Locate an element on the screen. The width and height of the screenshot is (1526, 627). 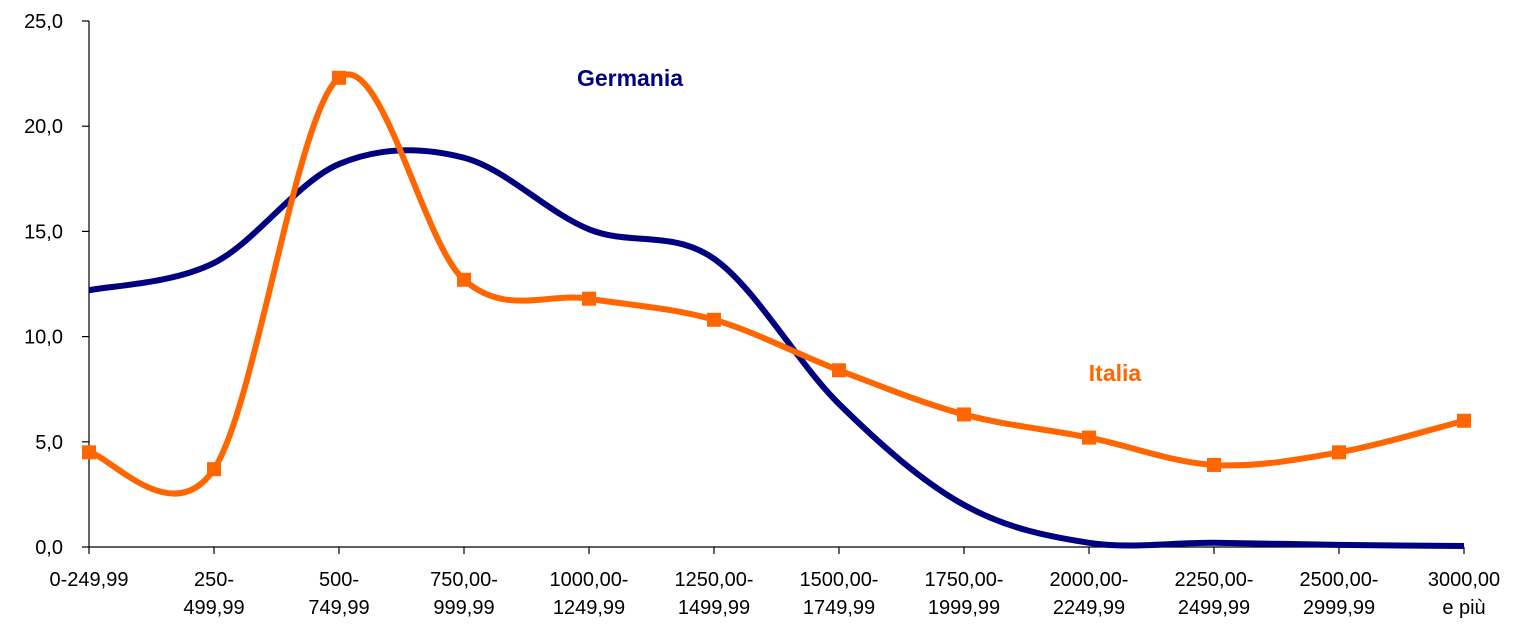
y-tick-label: 5,0 is located at coordinates (49, 443).